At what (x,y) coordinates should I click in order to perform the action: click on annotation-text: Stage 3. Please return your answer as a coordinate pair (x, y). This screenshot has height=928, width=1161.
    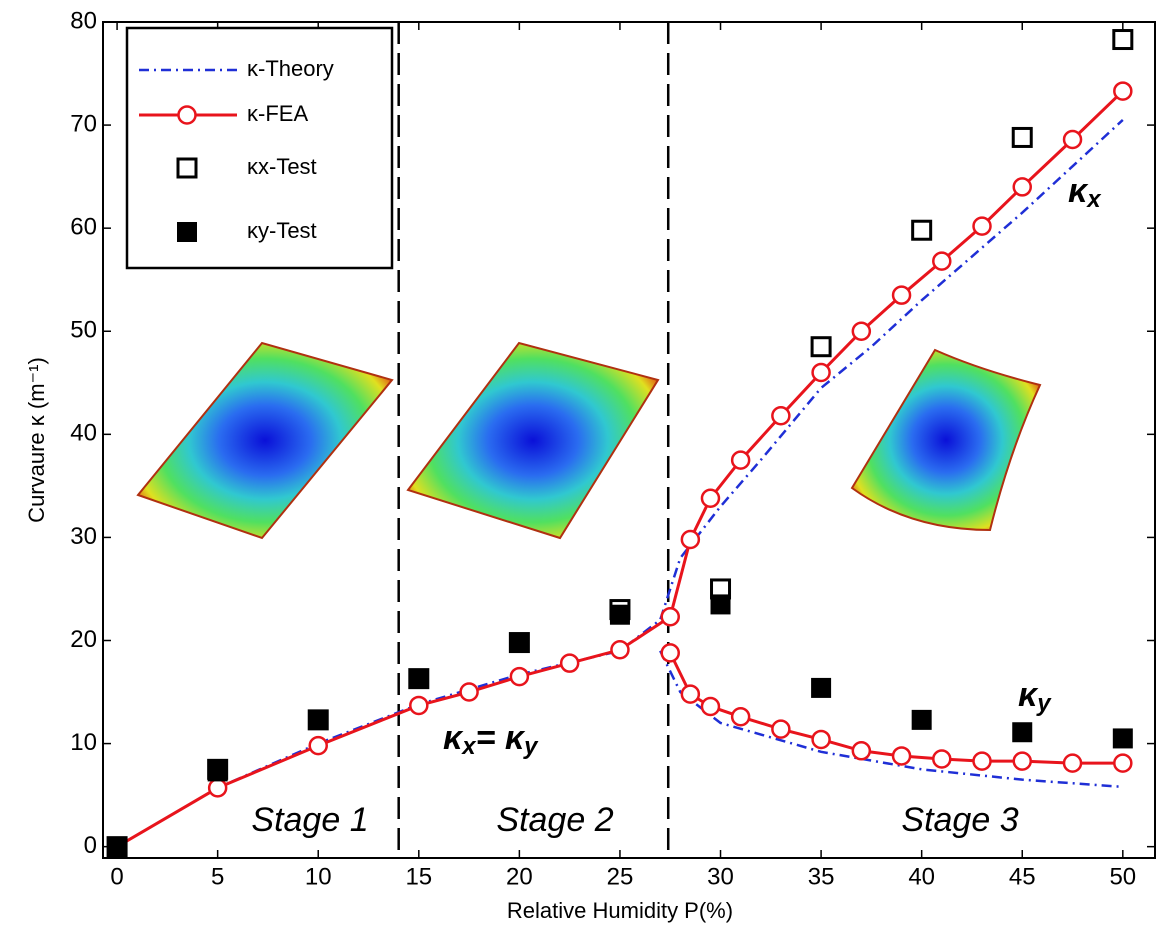
    Looking at the image, I should click on (959, 820).